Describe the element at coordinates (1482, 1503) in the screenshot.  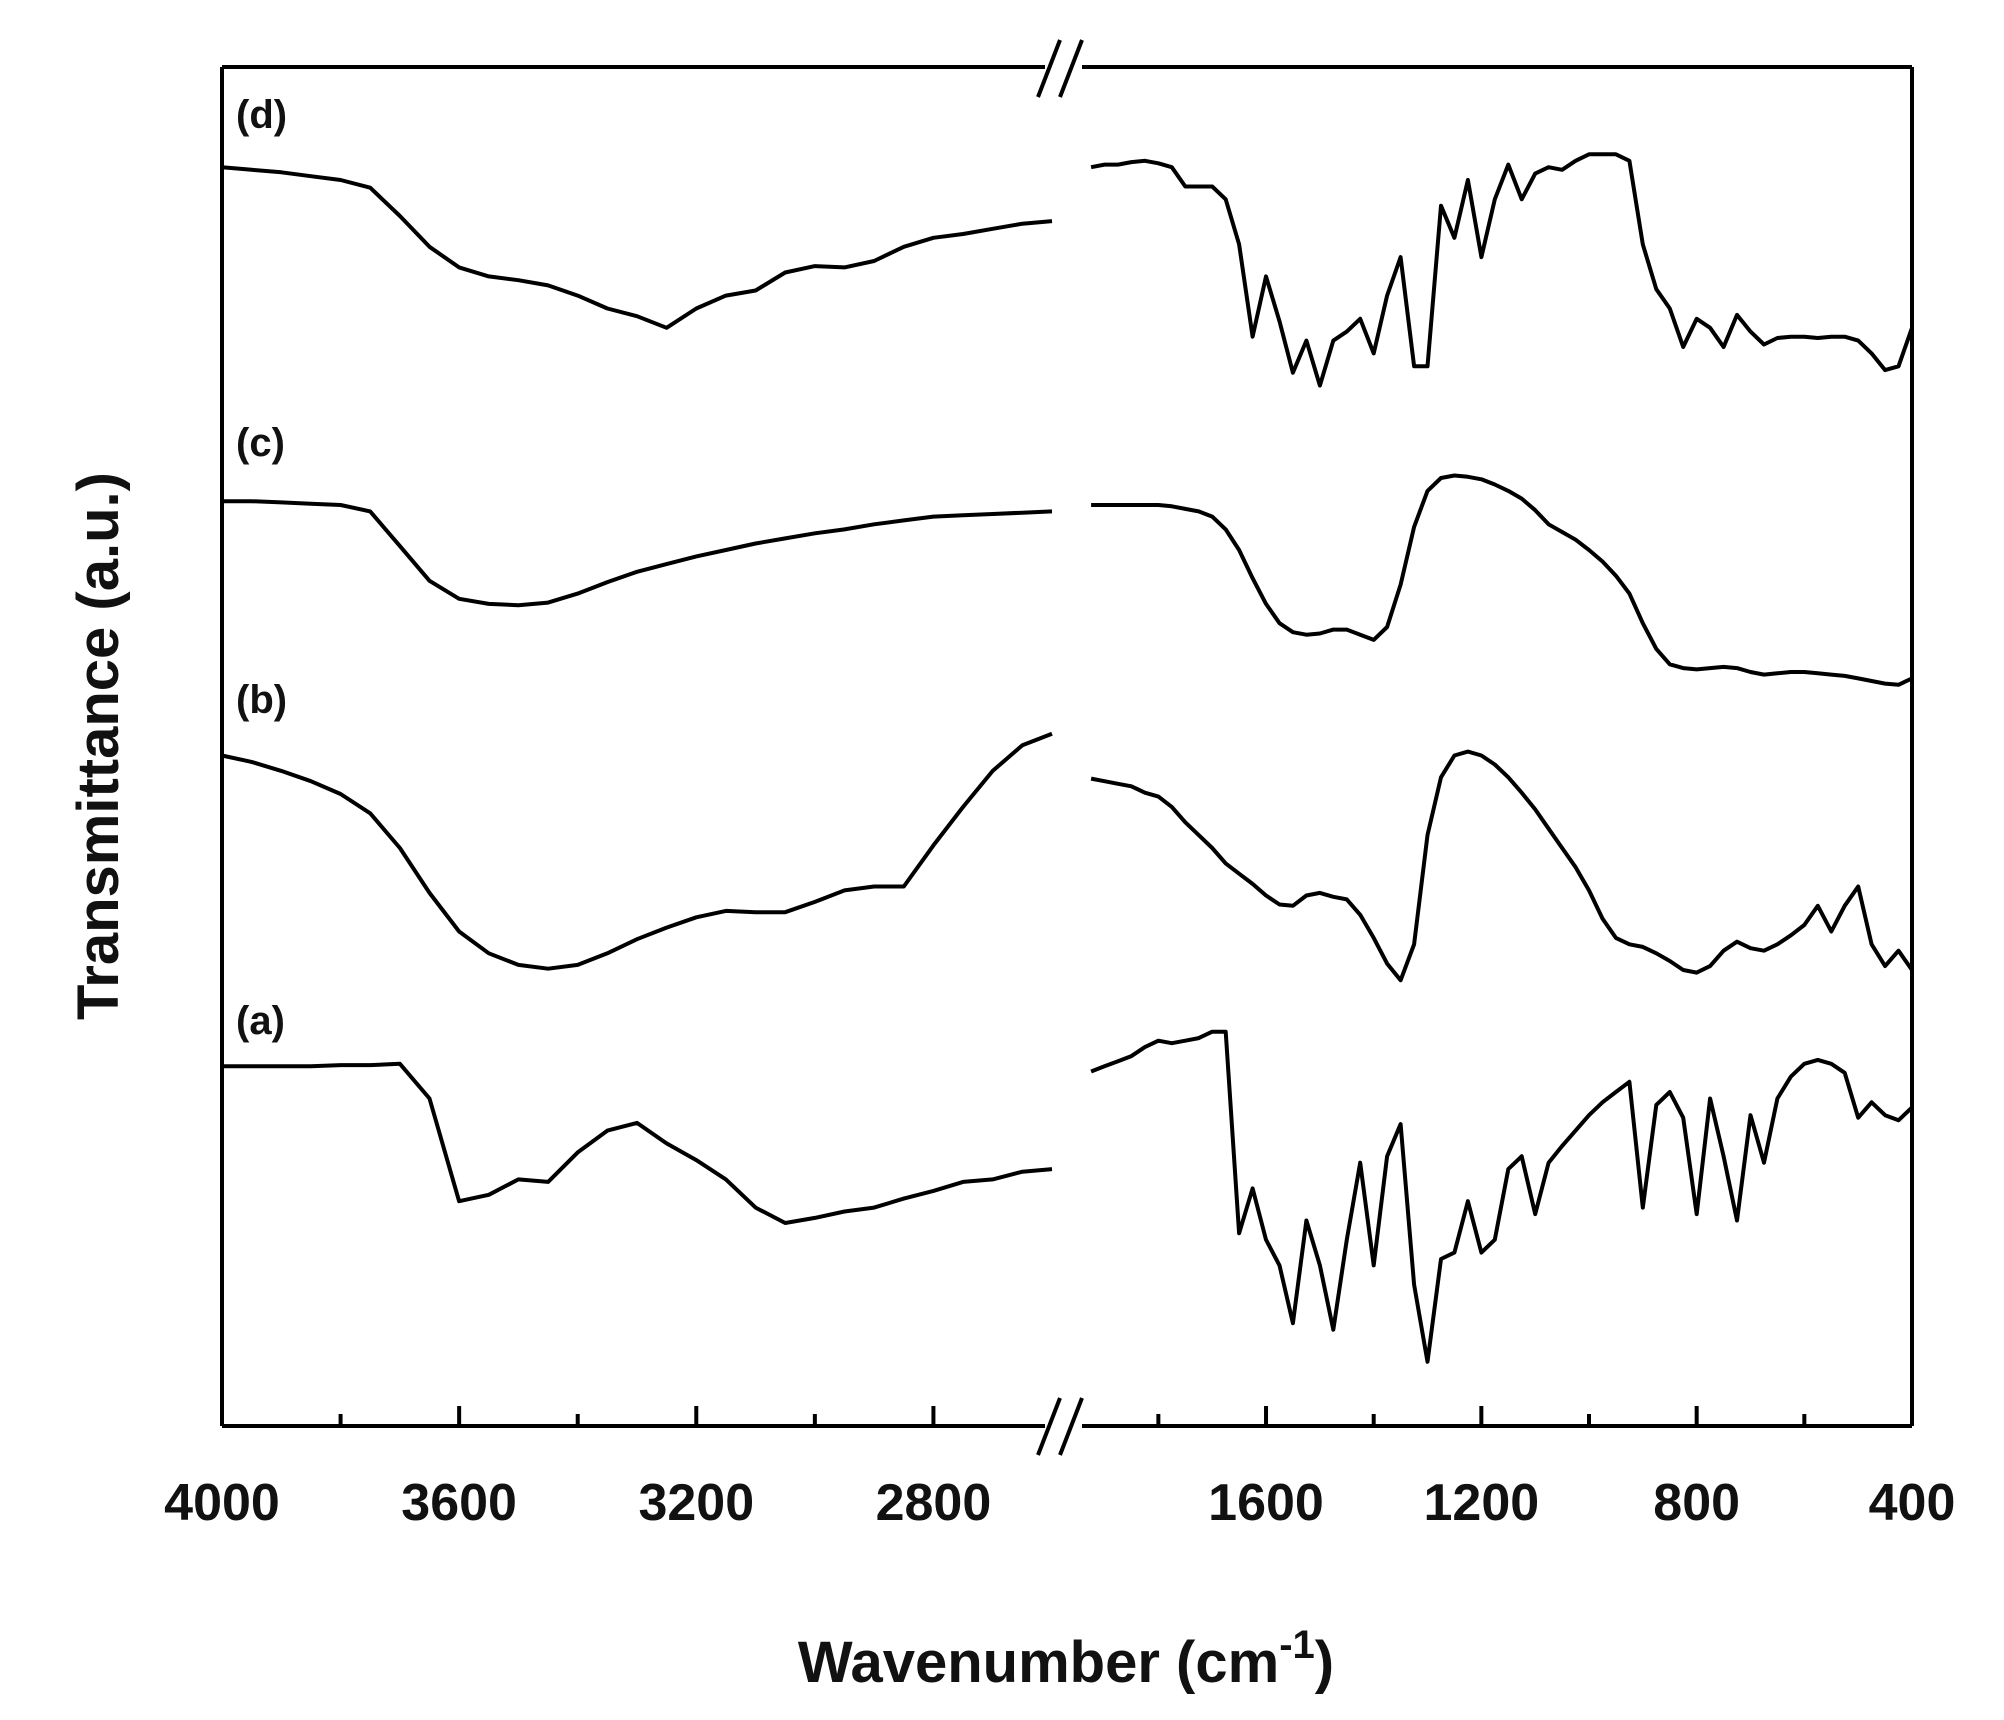
I see `x-tick-label: 1200` at that location.